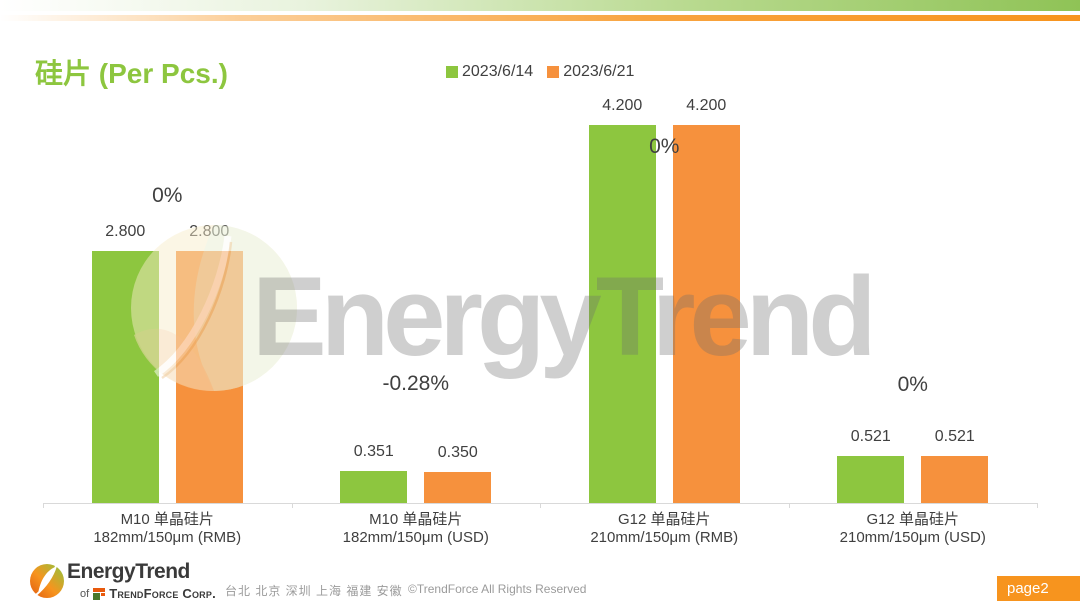 The image size is (1080, 608). Describe the element at coordinates (374, 487) in the screenshot. I see `bar-2023-6-14-cat2` at that location.